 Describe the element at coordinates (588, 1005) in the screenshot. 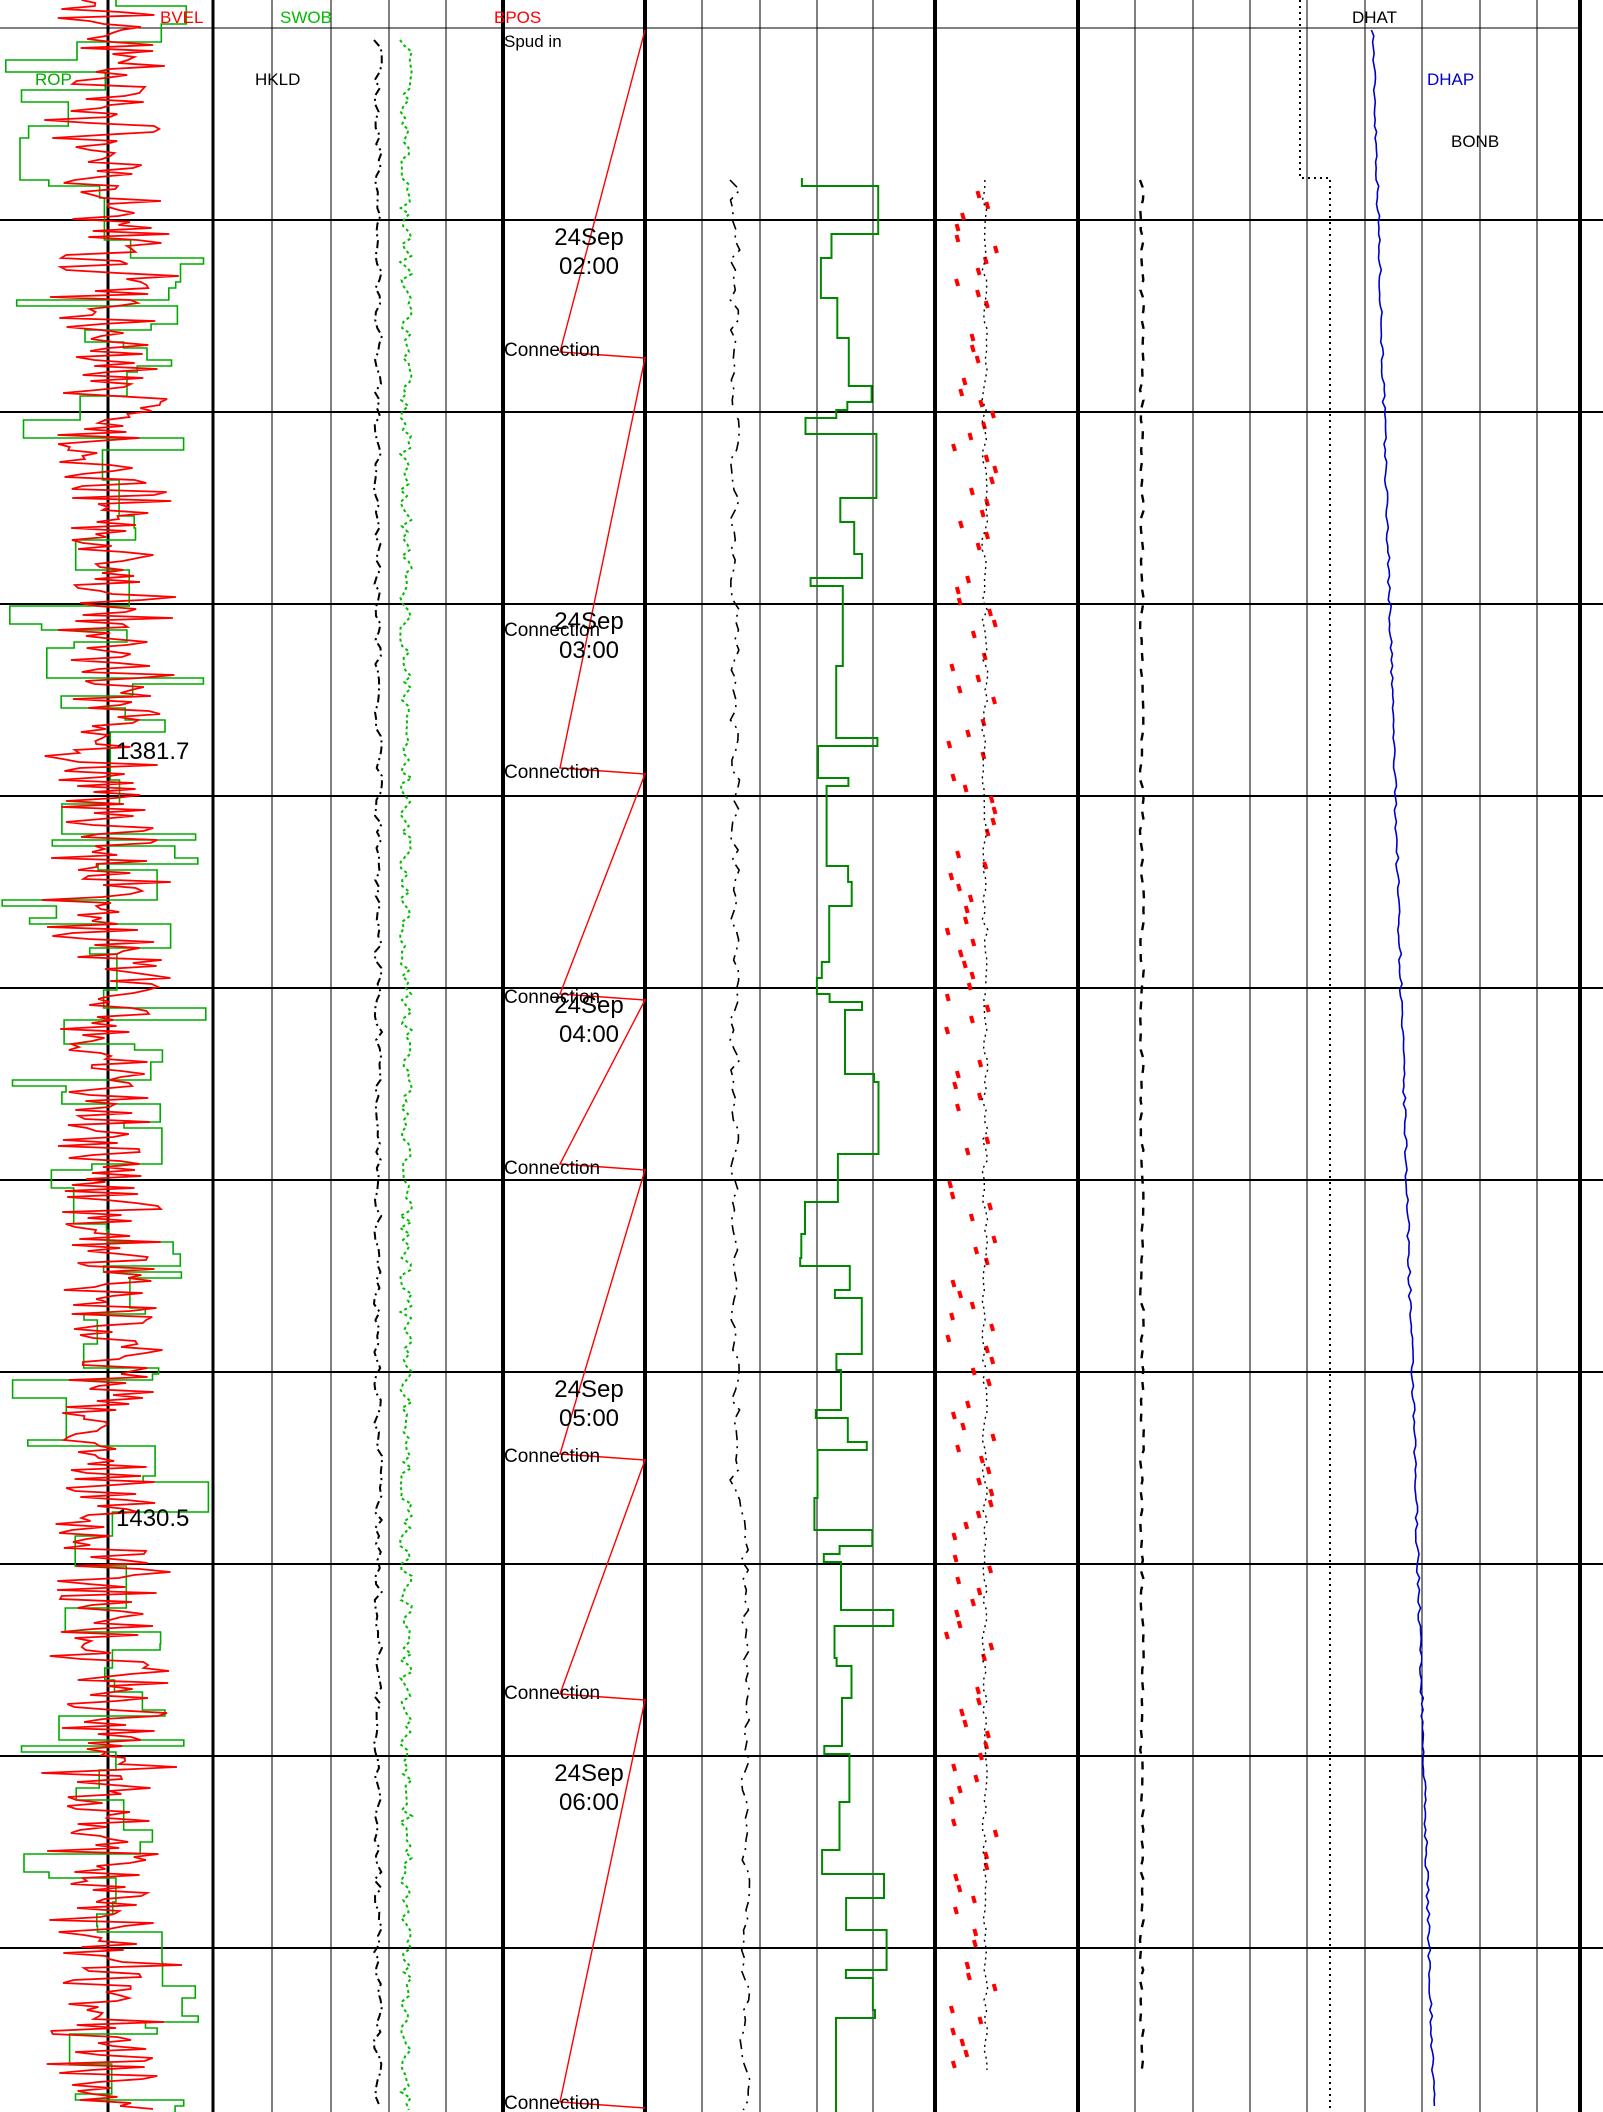

I see `time-mark-3-date: 24Sep` at that location.